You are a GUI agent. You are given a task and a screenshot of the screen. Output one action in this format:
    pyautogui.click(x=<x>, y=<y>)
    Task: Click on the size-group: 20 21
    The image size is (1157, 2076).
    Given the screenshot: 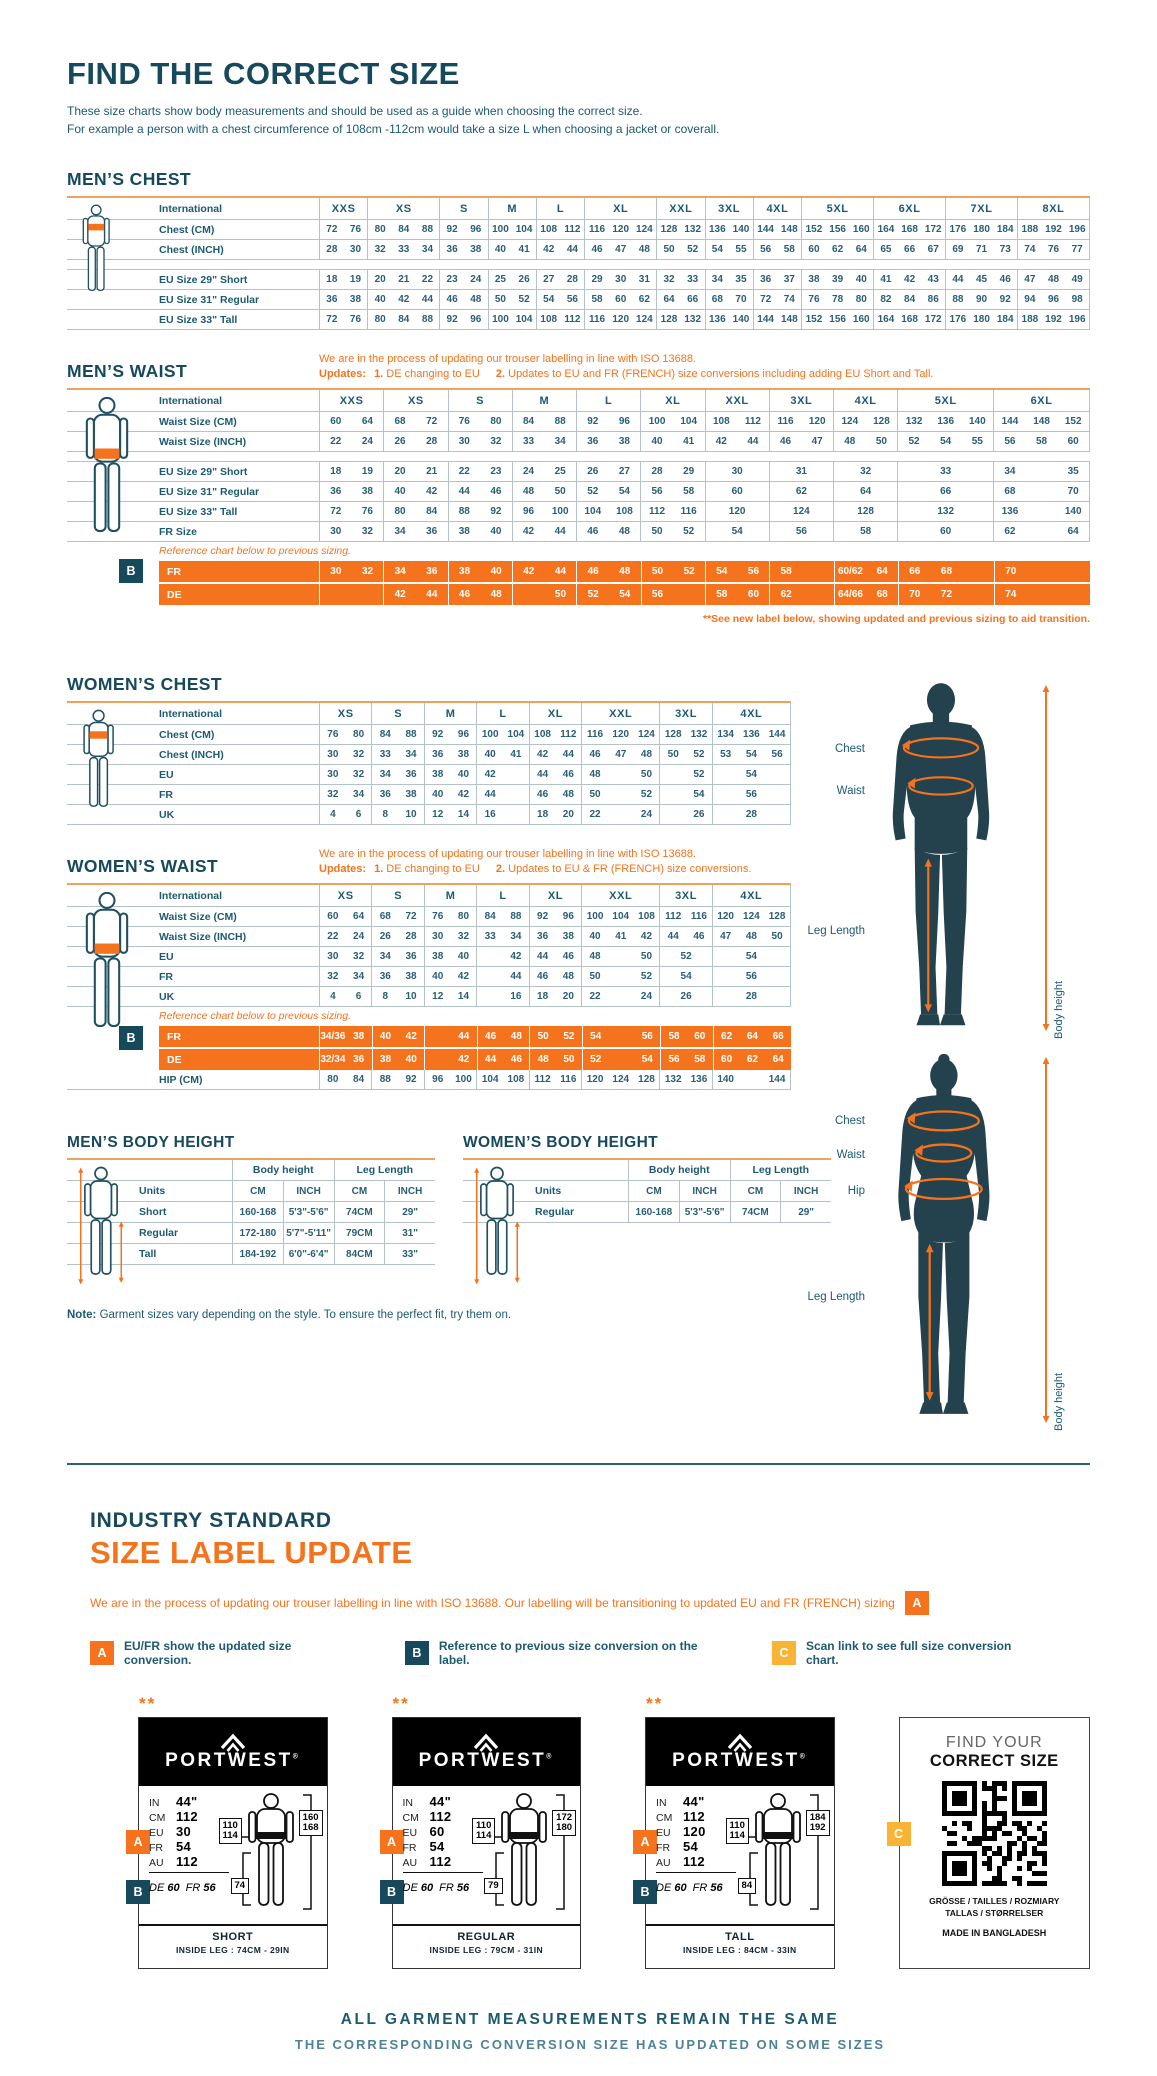 What is the action you would take?
    pyautogui.click(x=415, y=471)
    